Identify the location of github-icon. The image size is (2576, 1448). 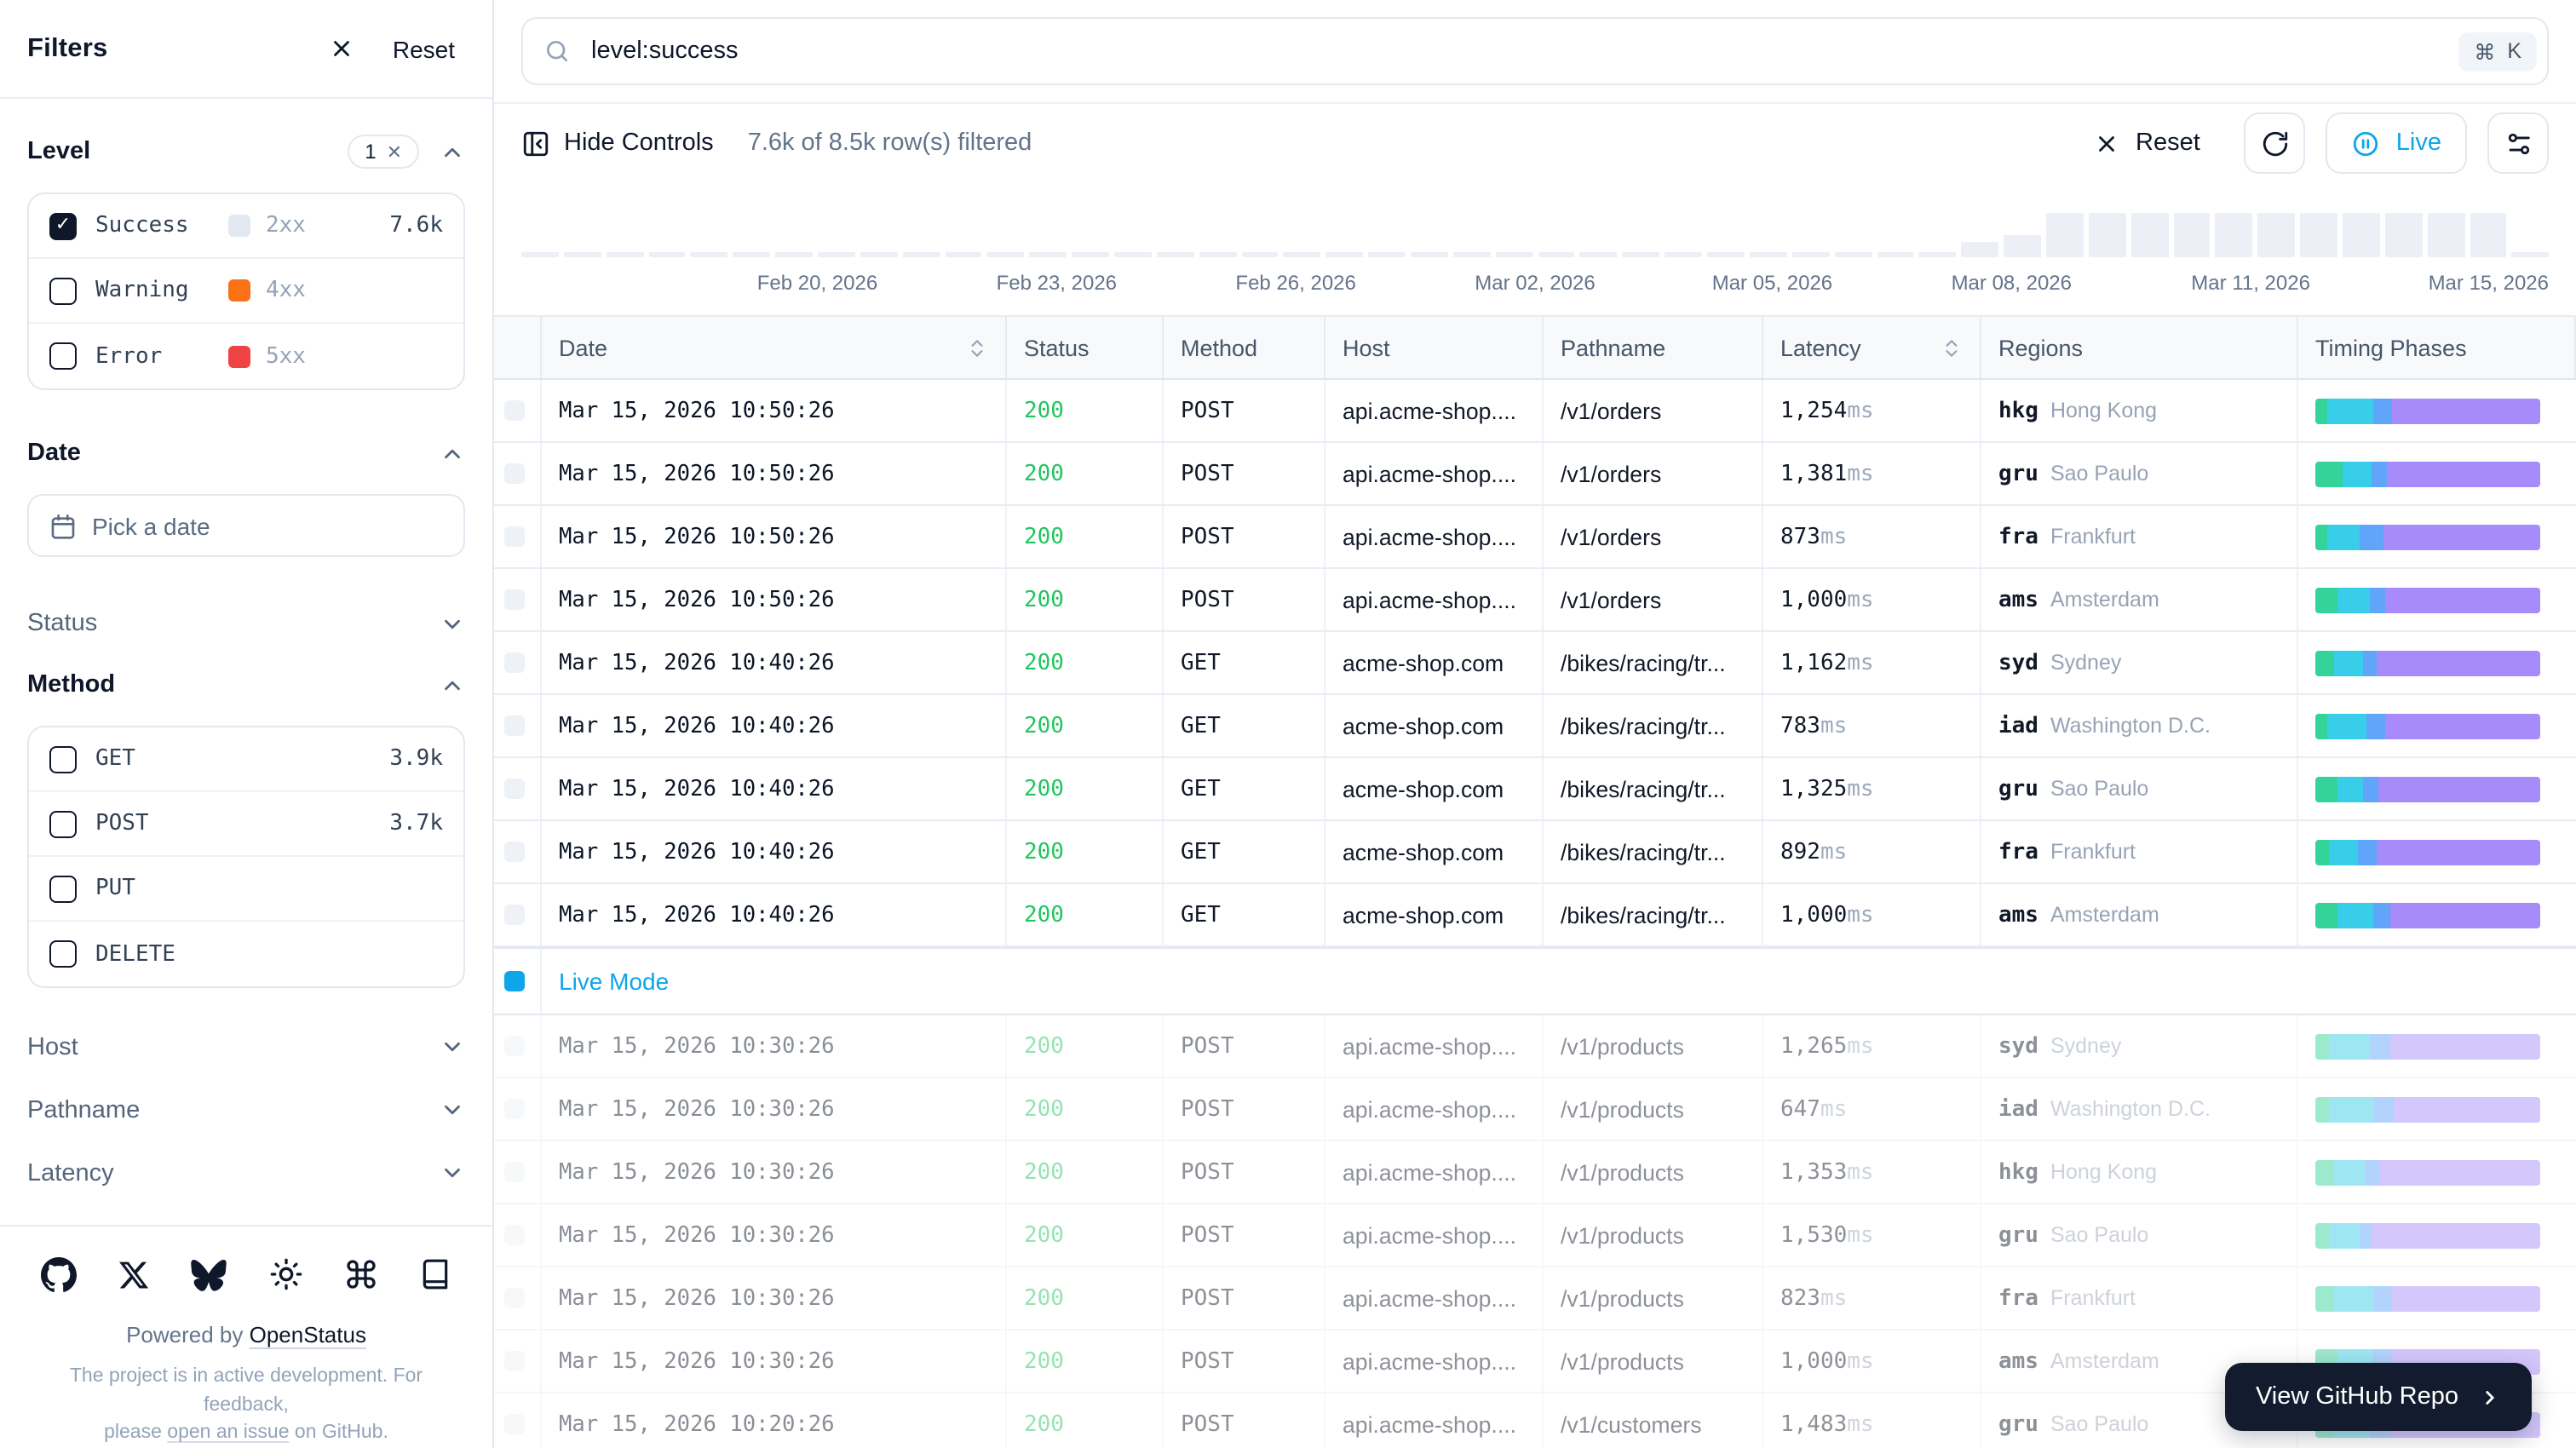
(59, 1275).